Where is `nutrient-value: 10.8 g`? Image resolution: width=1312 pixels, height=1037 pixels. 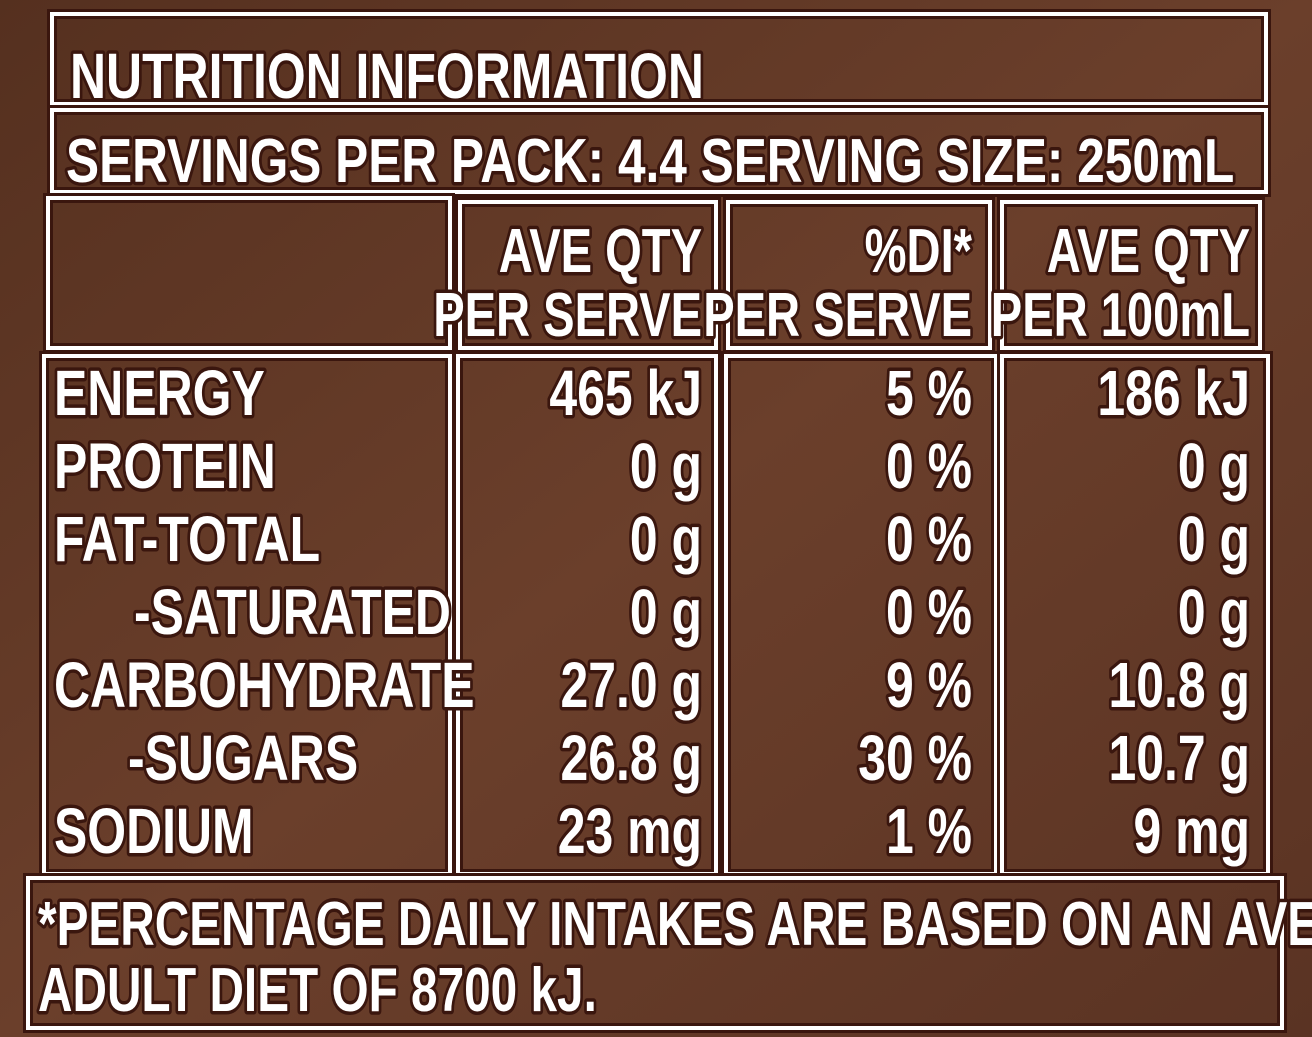 nutrient-value: 10.8 g is located at coordinates (1179, 685).